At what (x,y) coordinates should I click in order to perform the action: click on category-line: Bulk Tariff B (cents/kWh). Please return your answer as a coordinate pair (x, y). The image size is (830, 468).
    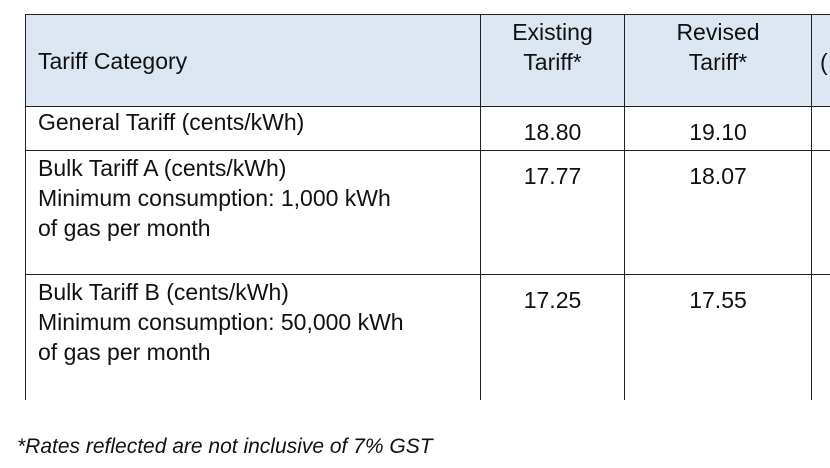
    Looking at the image, I should click on (163, 292).